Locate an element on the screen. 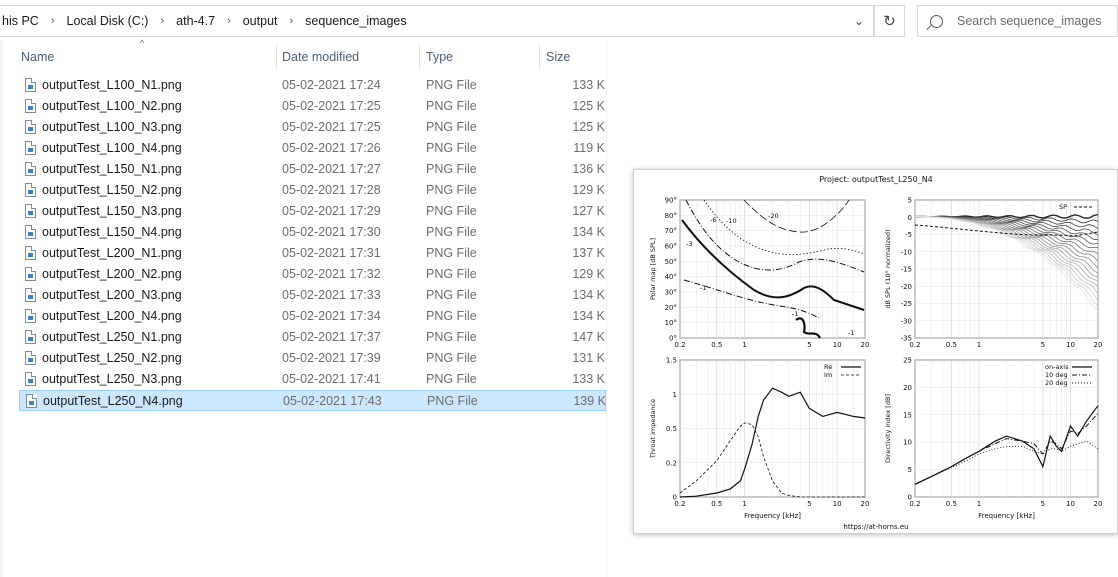  file-date: 05-02-2021 17:37 is located at coordinates (331, 337).